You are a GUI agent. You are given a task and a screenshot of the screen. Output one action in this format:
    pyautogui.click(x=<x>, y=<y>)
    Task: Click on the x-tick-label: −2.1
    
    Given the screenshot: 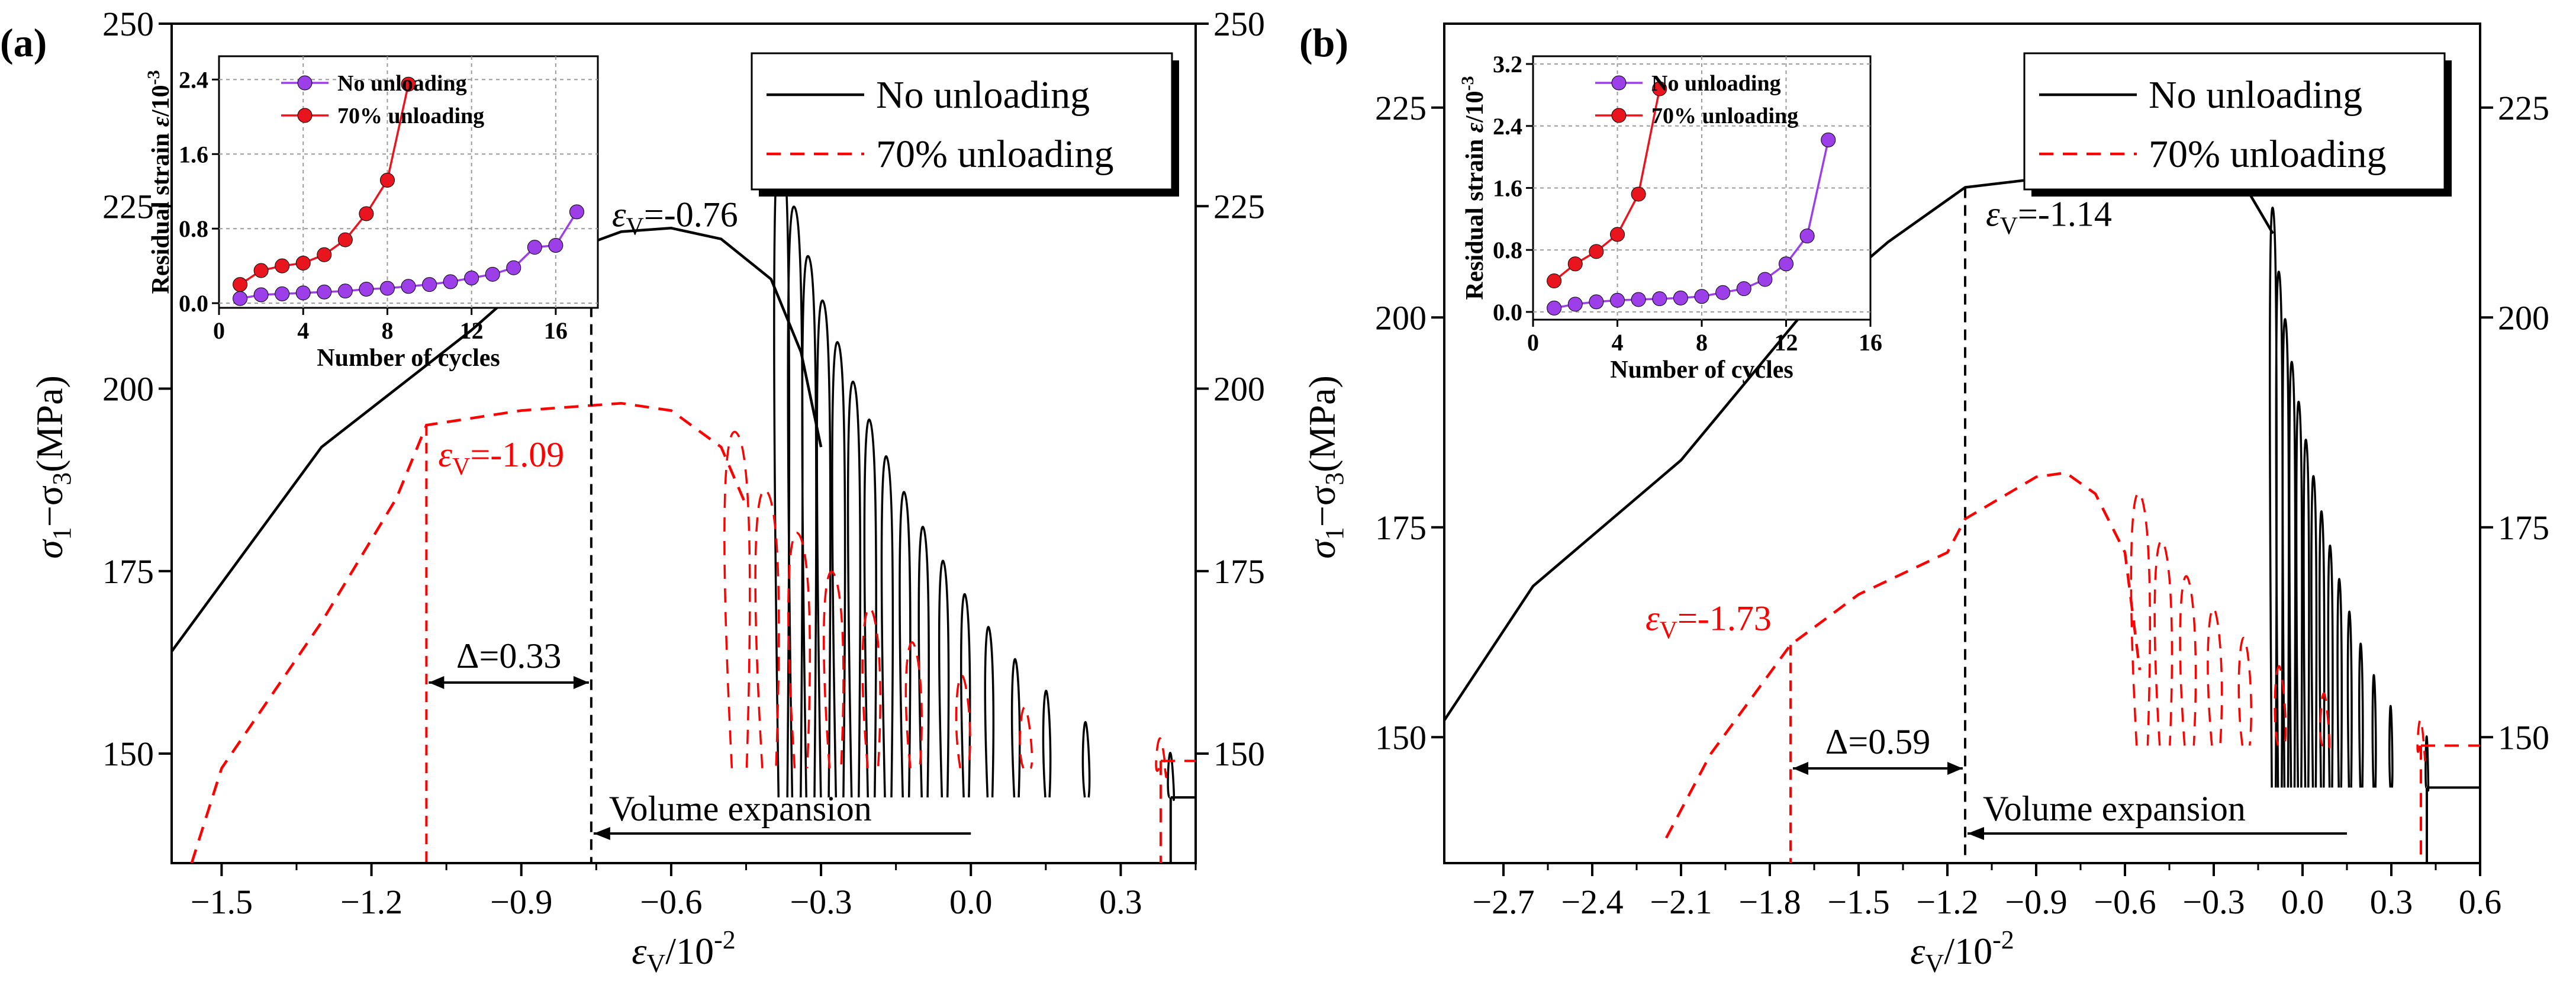 What is the action you would take?
    pyautogui.click(x=1681, y=902)
    